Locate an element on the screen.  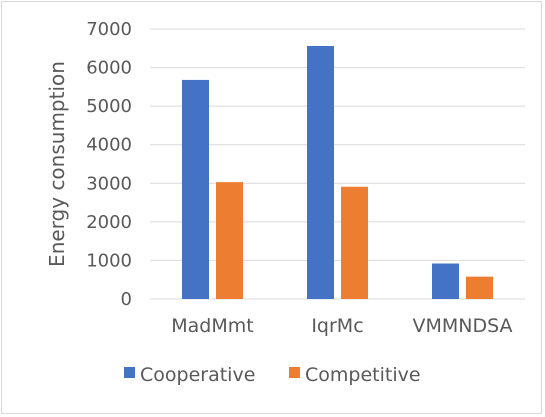
y-tick-label: 4000 is located at coordinates (109, 145).